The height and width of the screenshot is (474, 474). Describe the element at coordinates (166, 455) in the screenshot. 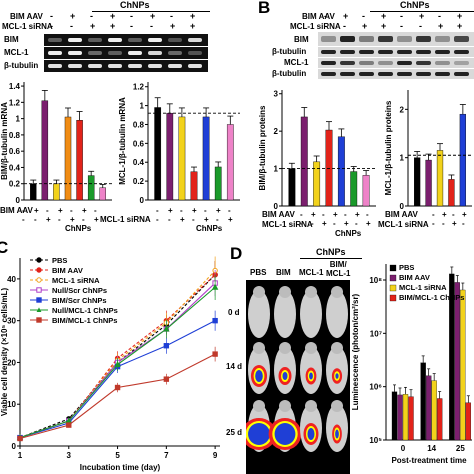

I see `x-tick-label: 7` at that location.